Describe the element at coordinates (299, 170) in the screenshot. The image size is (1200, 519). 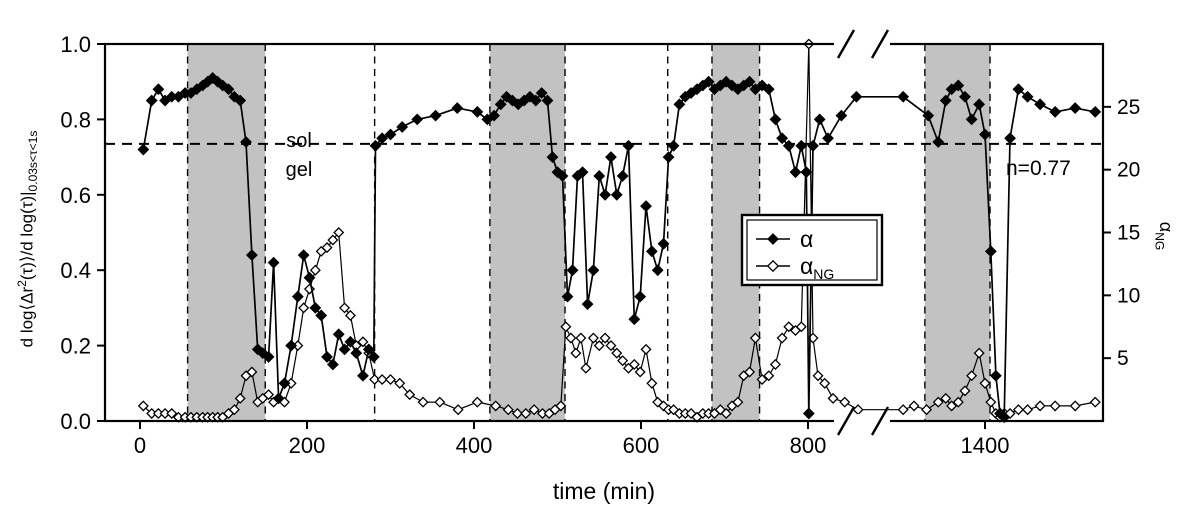
I see `svg-text: gel` at that location.